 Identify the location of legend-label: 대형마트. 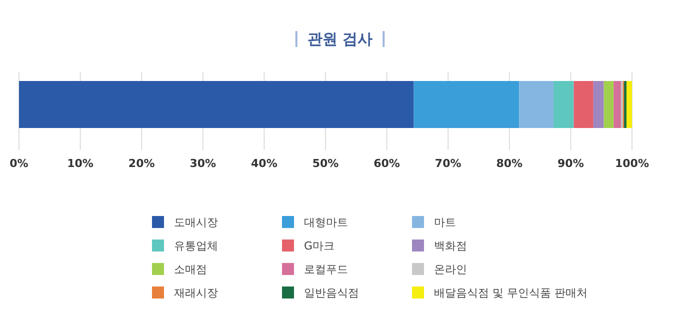
(326, 222).